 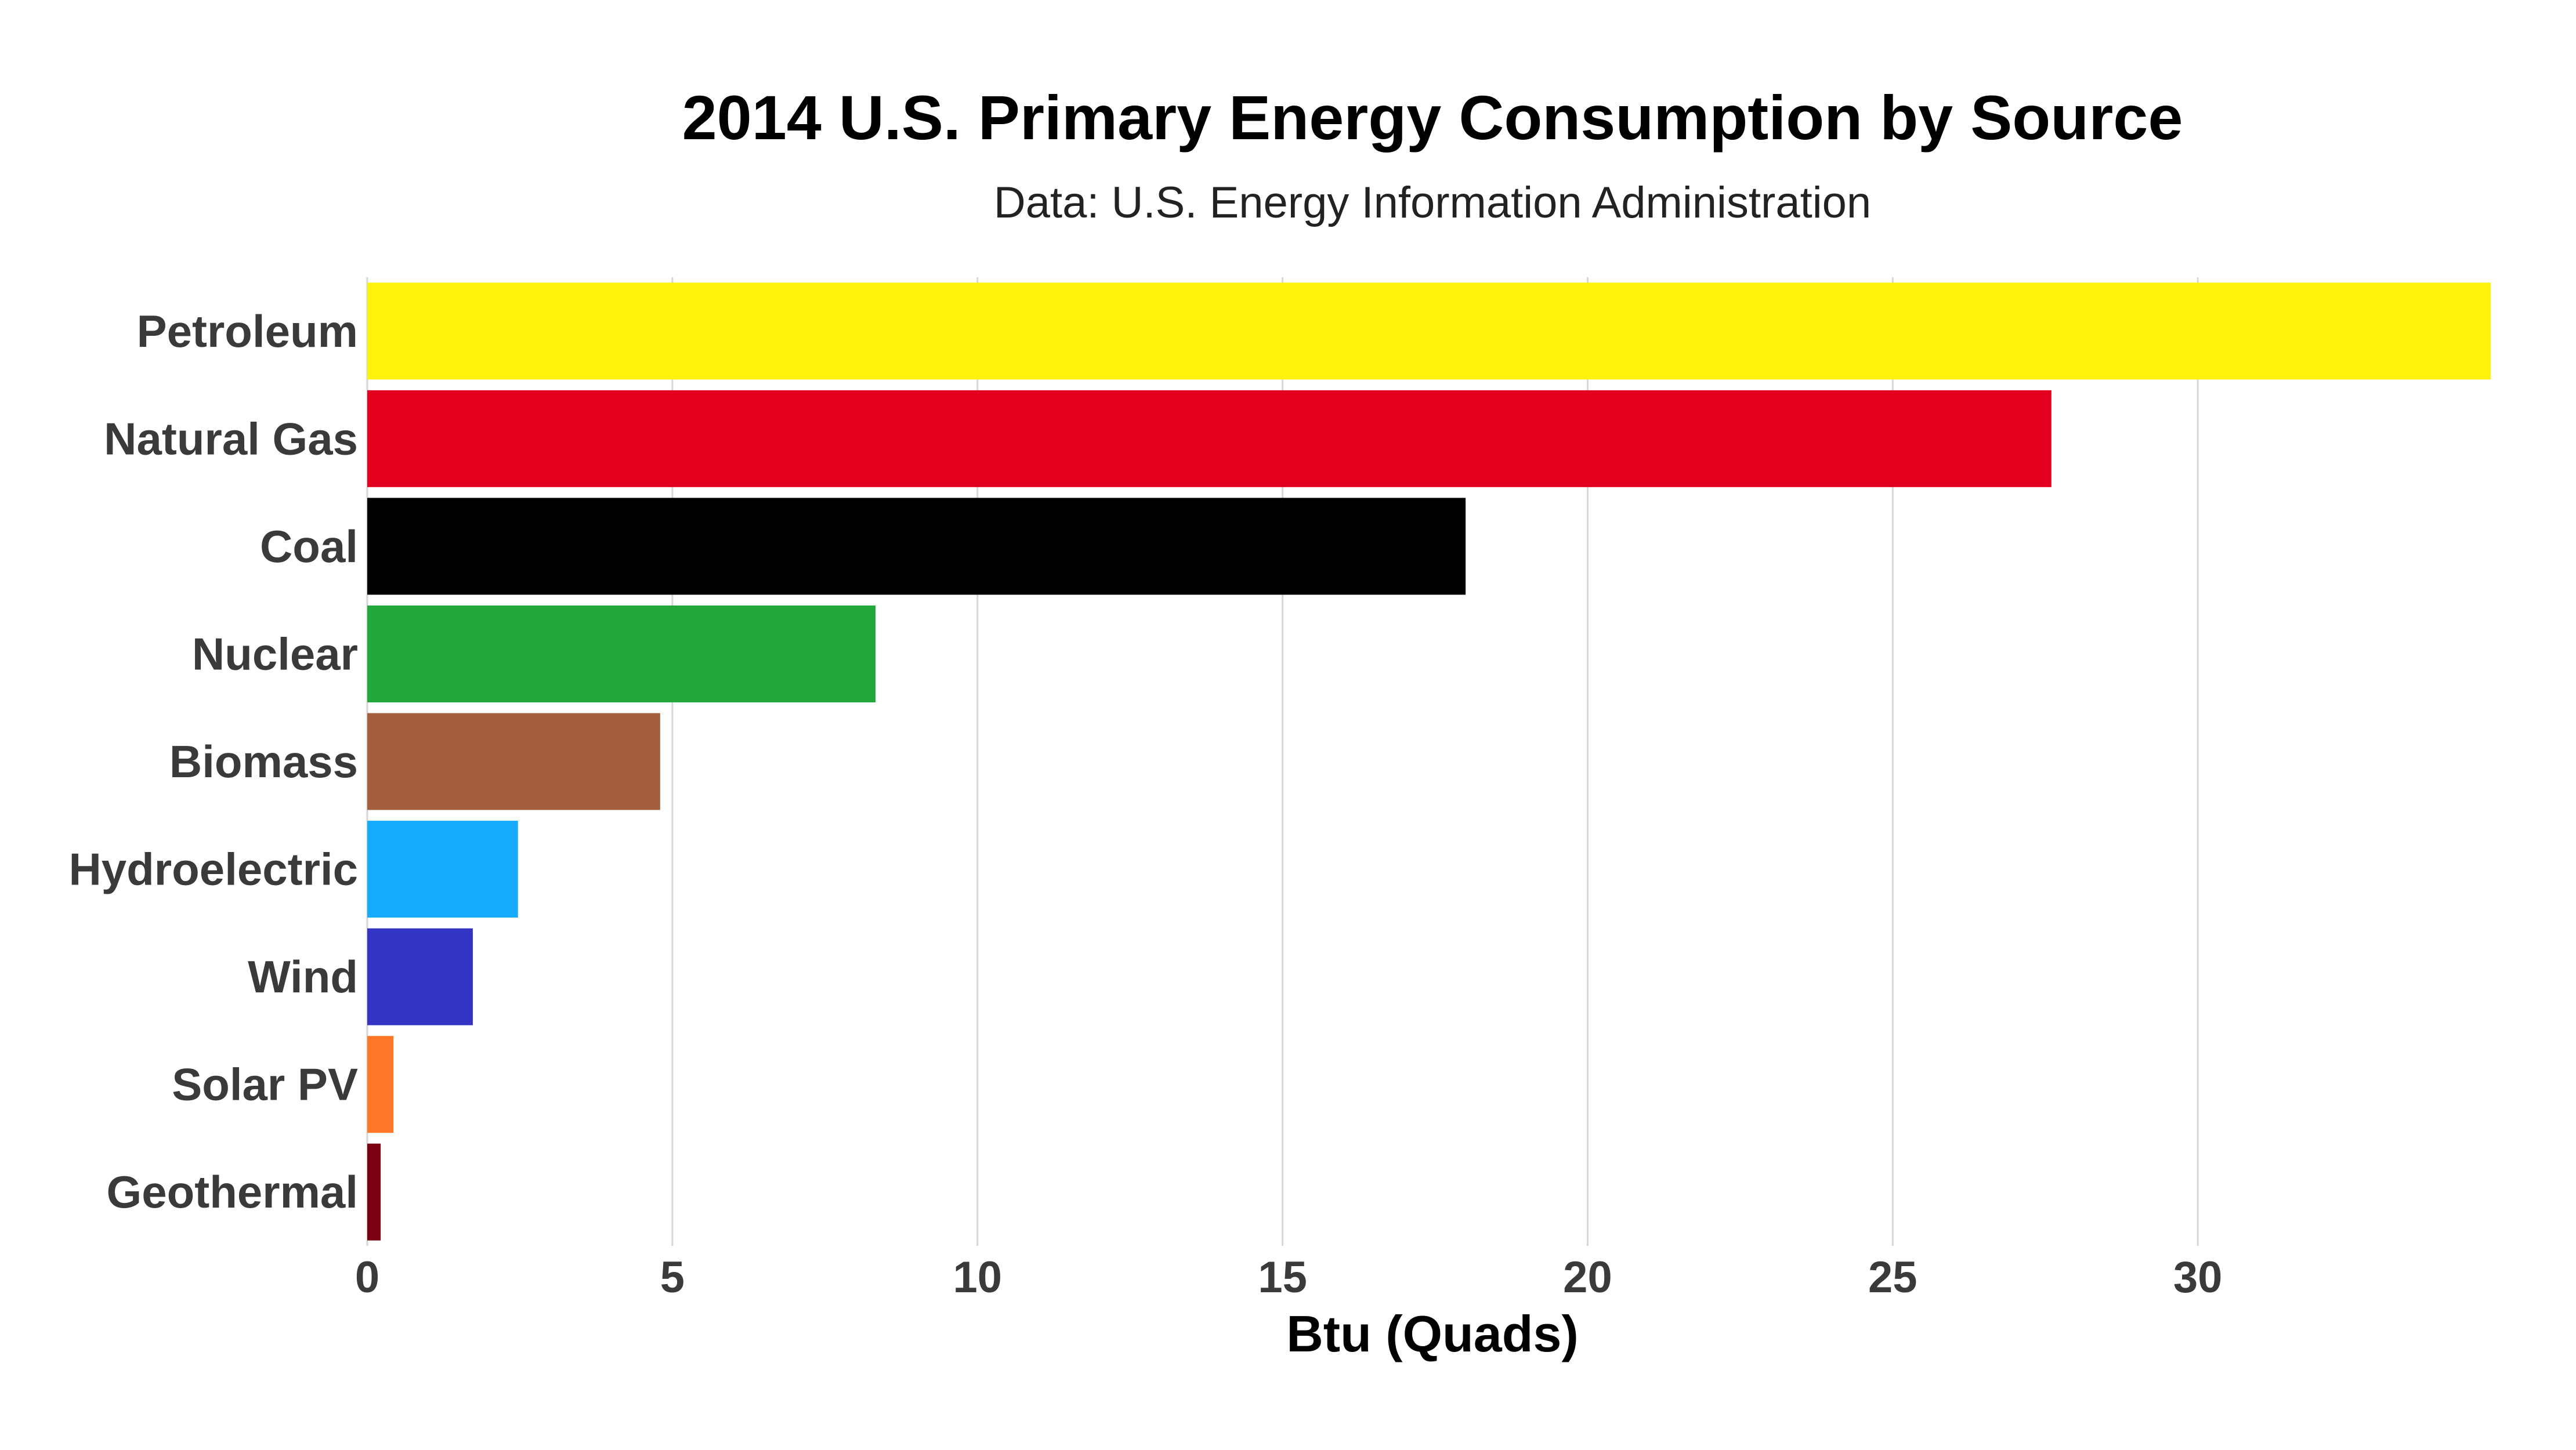 What do you see at coordinates (265, 1084) in the screenshot?
I see `category-label: Solar PV` at bounding box center [265, 1084].